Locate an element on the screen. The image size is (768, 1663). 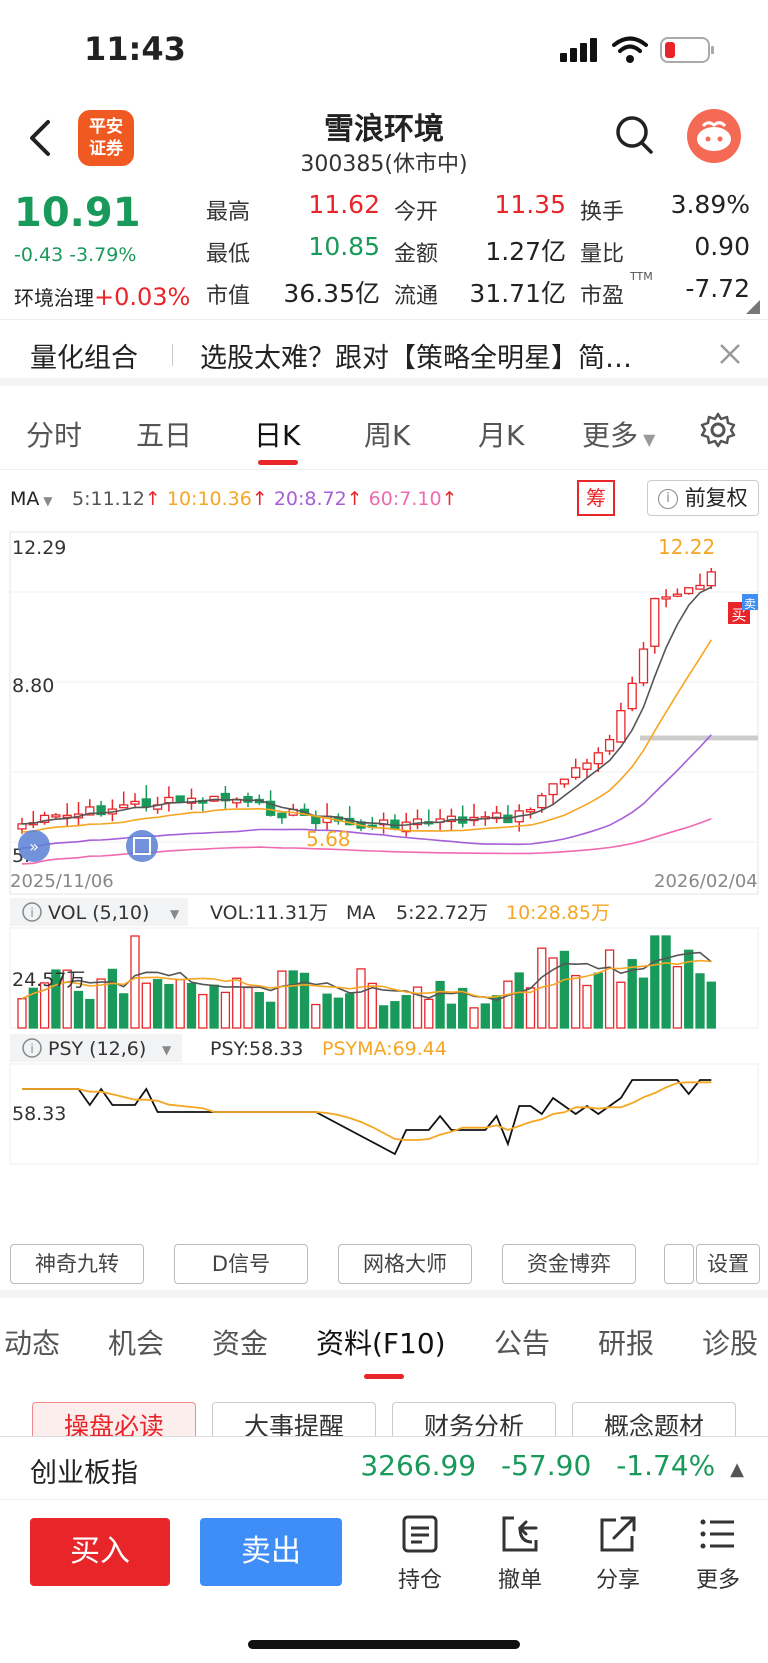
index-value: 3266.99 is located at coordinates (418, 1465).